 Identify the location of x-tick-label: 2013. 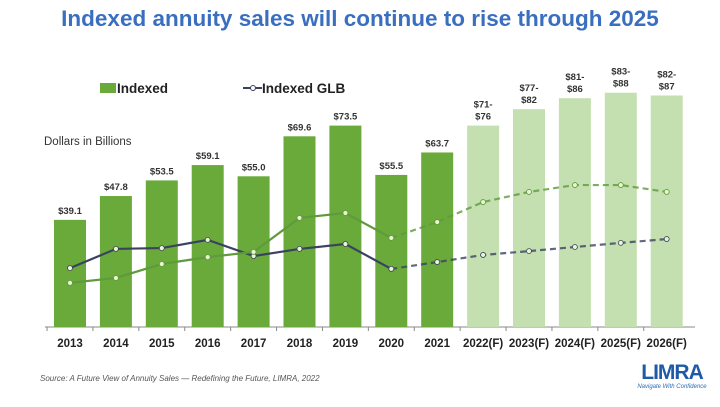
(70, 344).